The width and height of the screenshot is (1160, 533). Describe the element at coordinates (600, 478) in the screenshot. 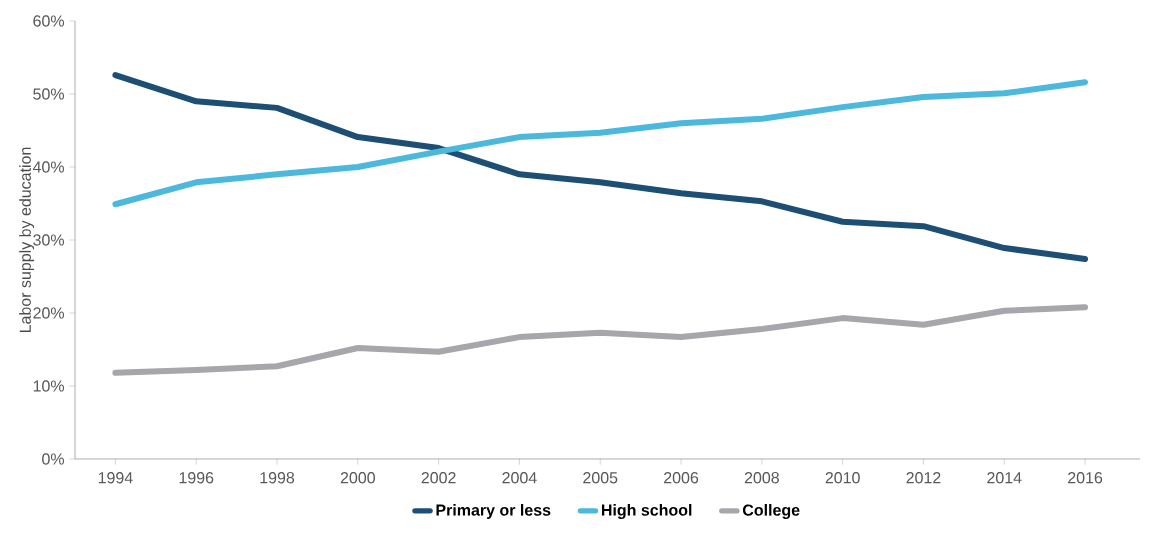

I see `x-tick-label: 2005` at that location.